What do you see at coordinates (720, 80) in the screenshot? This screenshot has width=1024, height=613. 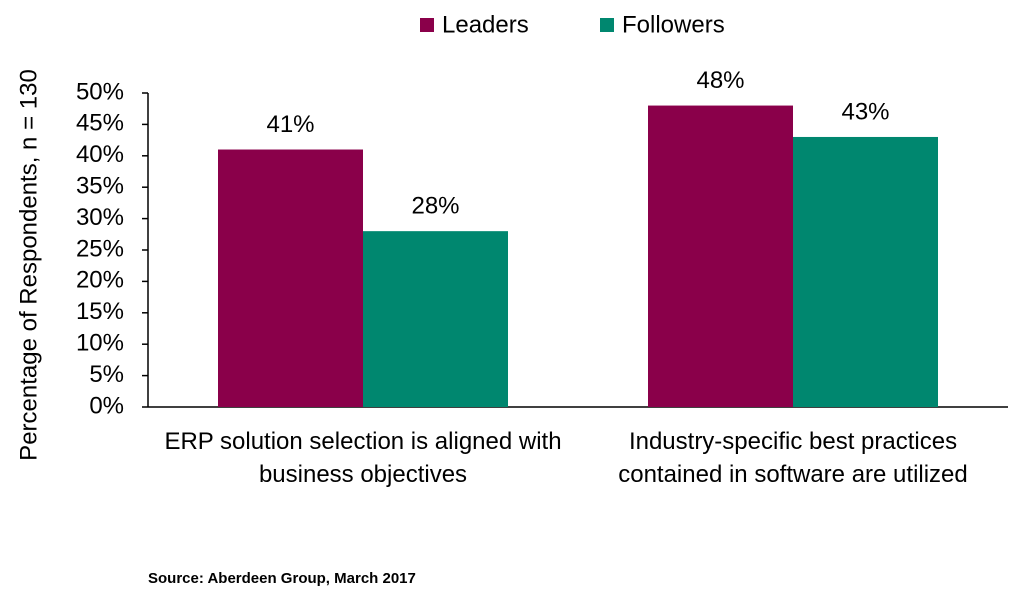 I see `value-label: 48%` at bounding box center [720, 80].